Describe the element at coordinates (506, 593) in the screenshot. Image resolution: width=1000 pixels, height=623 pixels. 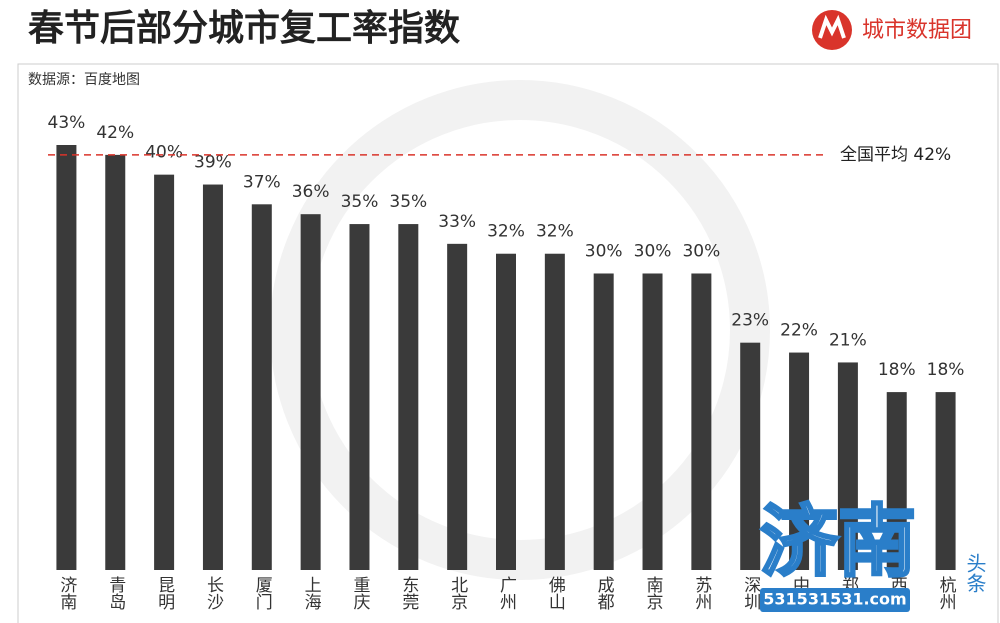
I see `x-tick-label: 广州` at that location.